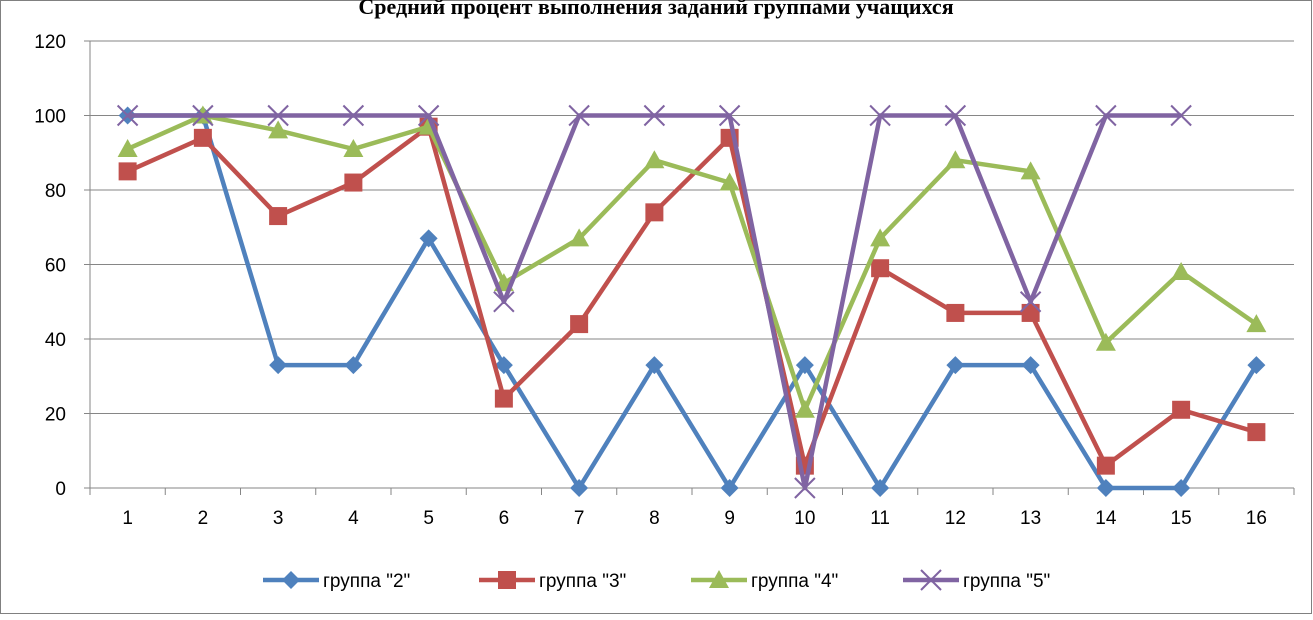  I want to click on legend-label: группа "3", so click(582, 581).